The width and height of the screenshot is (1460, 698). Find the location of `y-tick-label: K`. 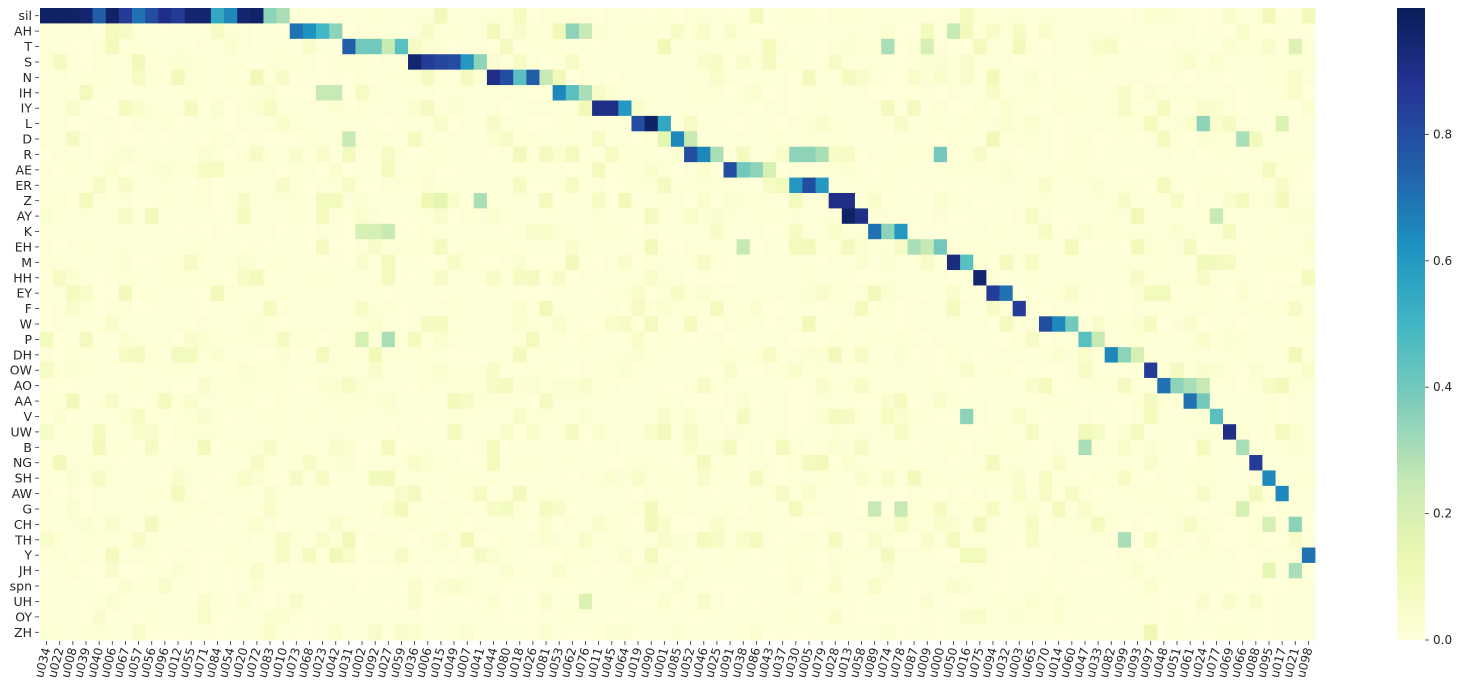

y-tick-label: K is located at coordinates (28, 231).